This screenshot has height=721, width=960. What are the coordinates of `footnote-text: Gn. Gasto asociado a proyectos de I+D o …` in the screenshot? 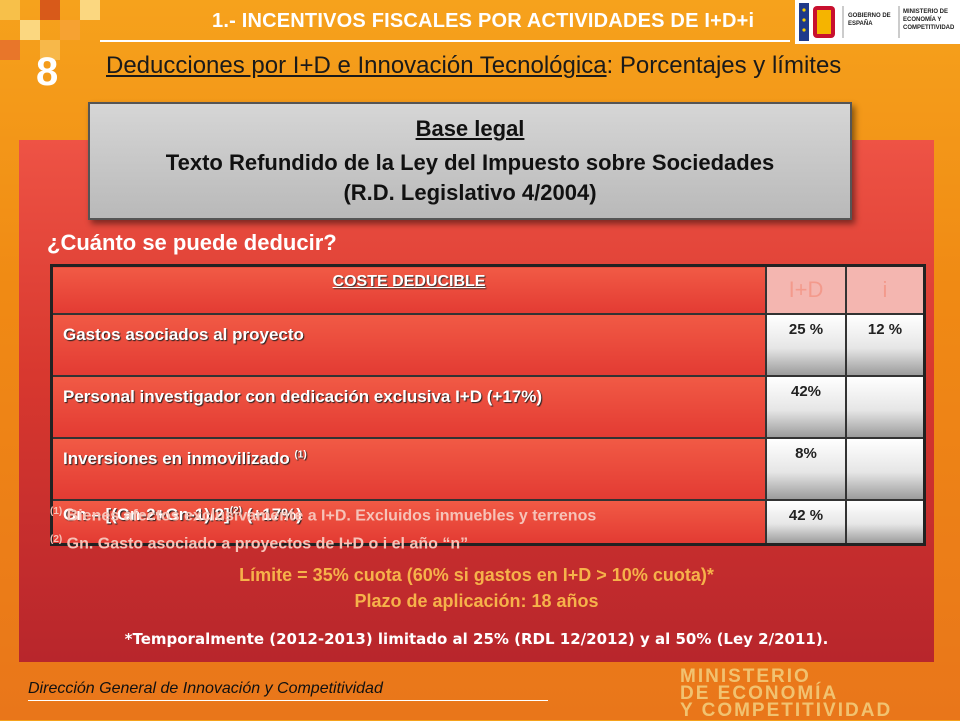 It's located at (265, 544).